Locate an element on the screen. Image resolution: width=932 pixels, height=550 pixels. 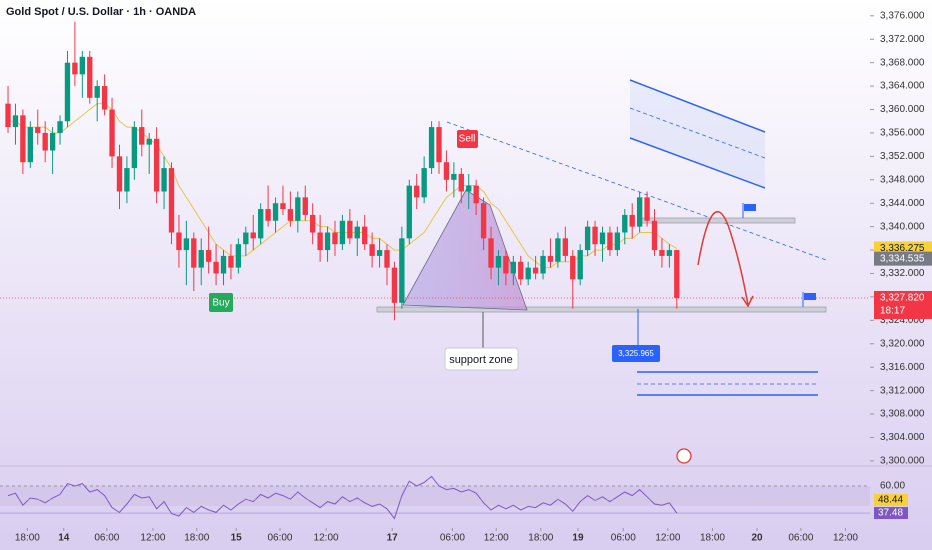
price-tag-label: 3,334.535 is located at coordinates (902, 258).